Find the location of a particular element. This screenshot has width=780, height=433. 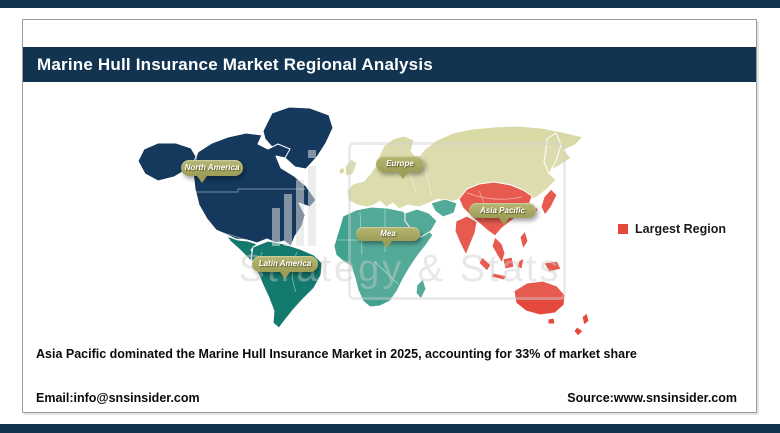

footer-email: Email:info@snsinsider.com is located at coordinates (118, 398).